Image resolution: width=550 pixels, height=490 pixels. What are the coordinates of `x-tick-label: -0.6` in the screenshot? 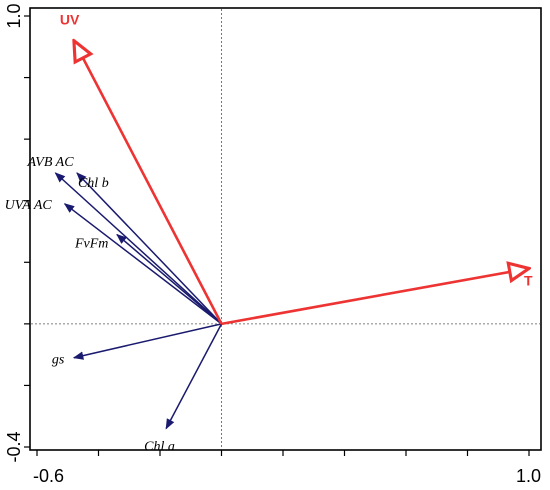 It's located at (48, 476).